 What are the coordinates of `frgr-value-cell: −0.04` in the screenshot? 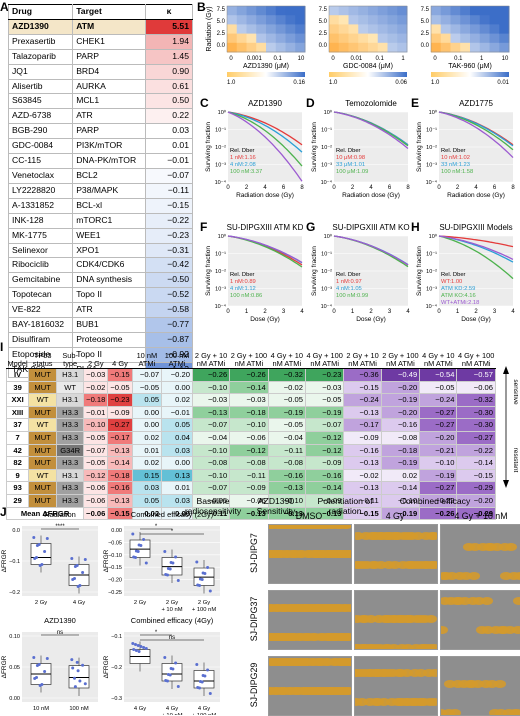 It's located at (286, 437).